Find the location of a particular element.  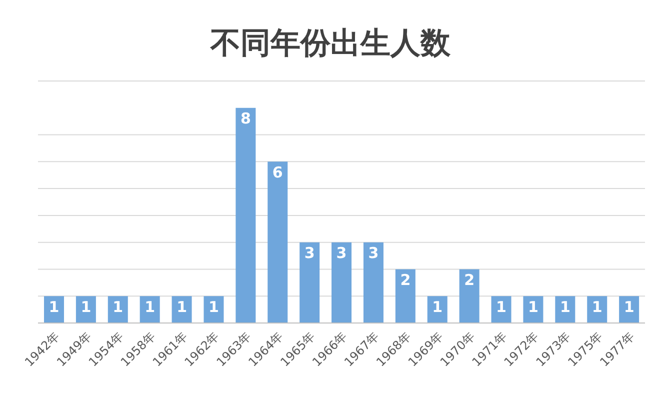

data-label: 8 is located at coordinates (245, 119).